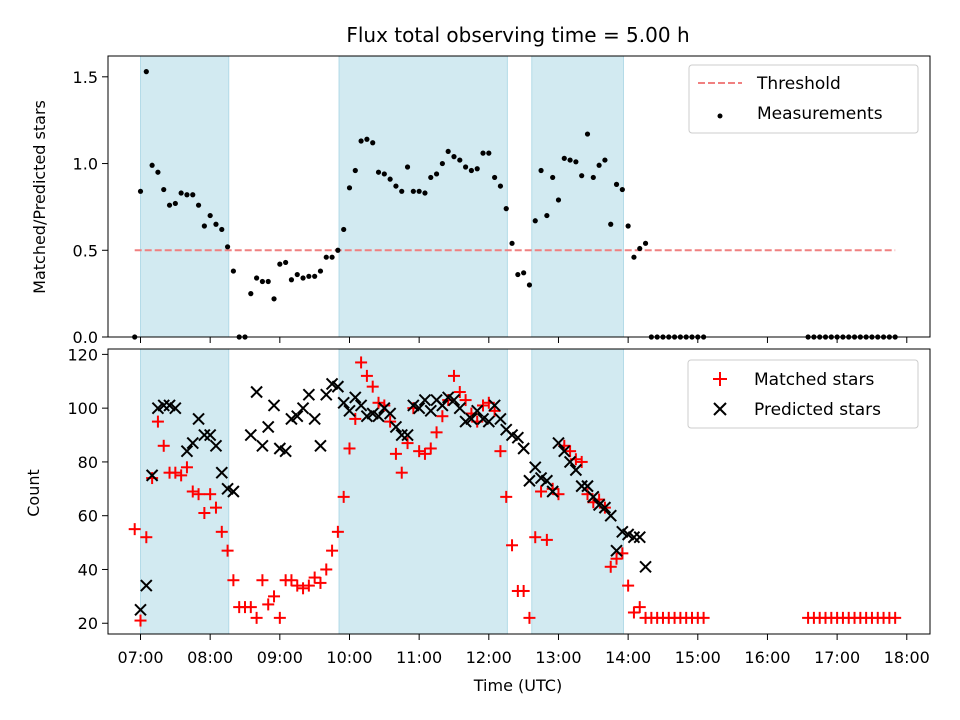 The width and height of the screenshot is (960, 720). I want to click on x-tick-label: 09:00, so click(280, 657).